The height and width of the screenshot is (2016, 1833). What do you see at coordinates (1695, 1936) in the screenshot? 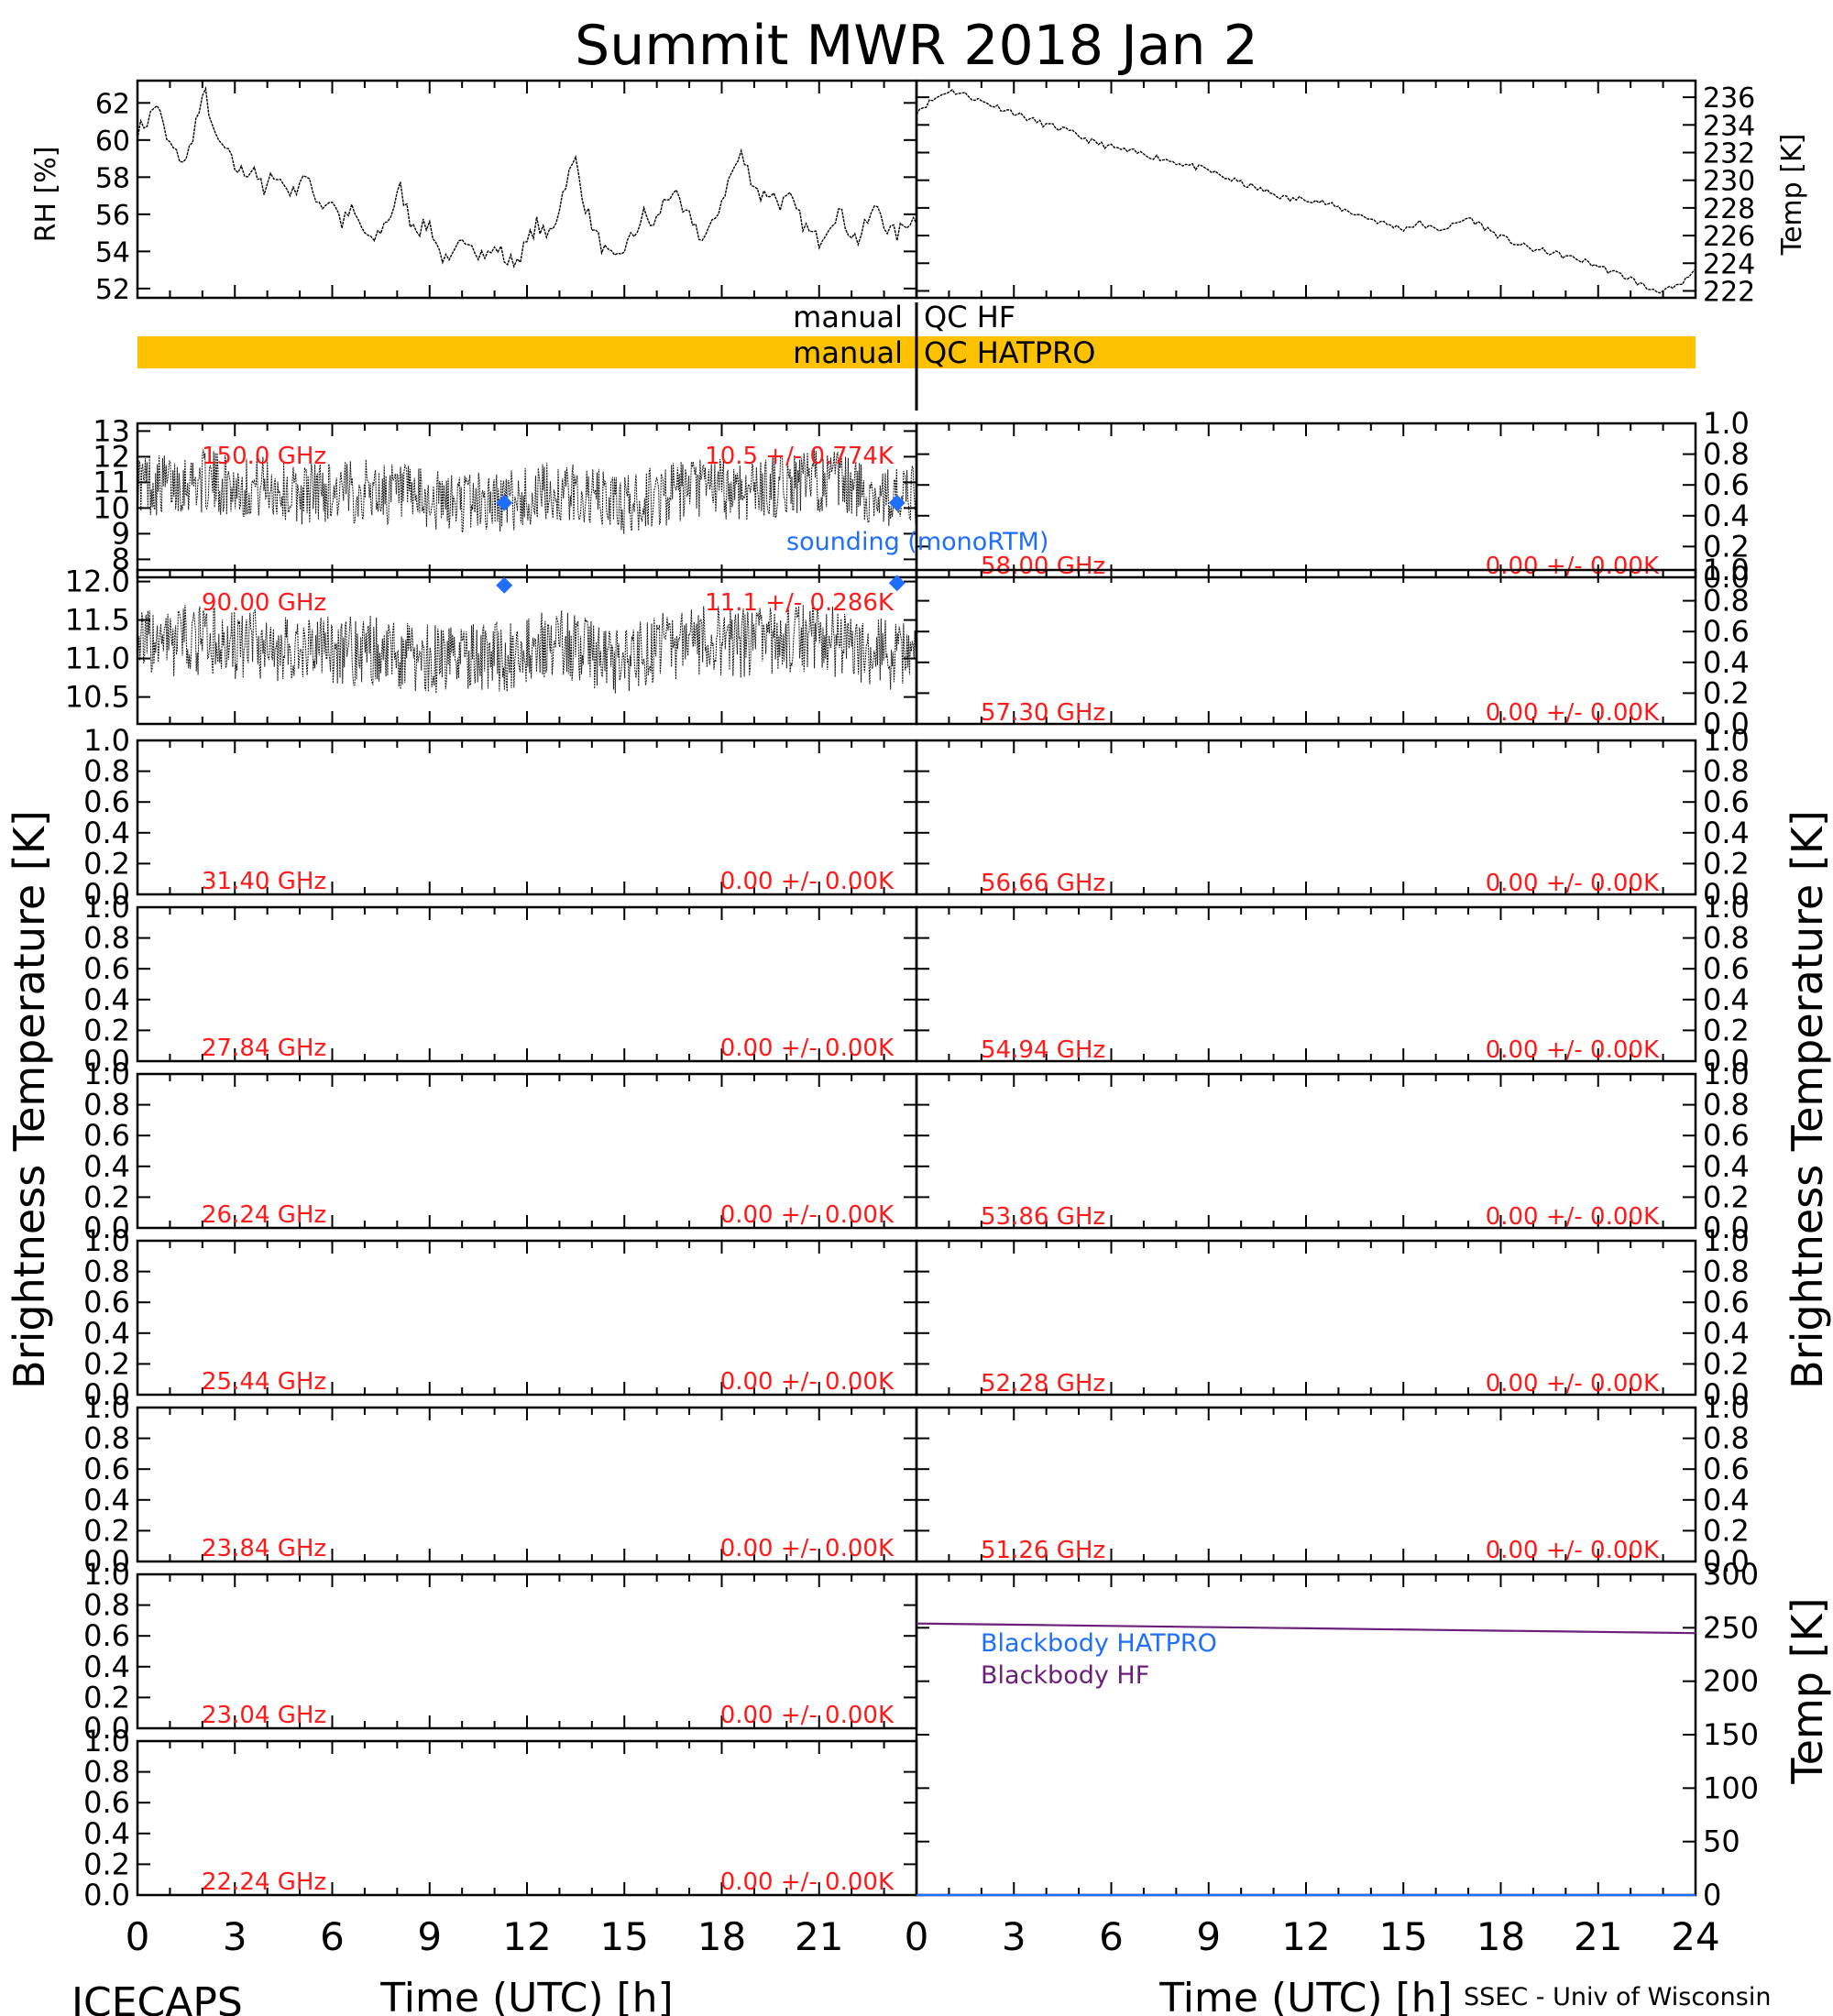
I see `x-tick-label-right: 24` at bounding box center [1695, 1936].